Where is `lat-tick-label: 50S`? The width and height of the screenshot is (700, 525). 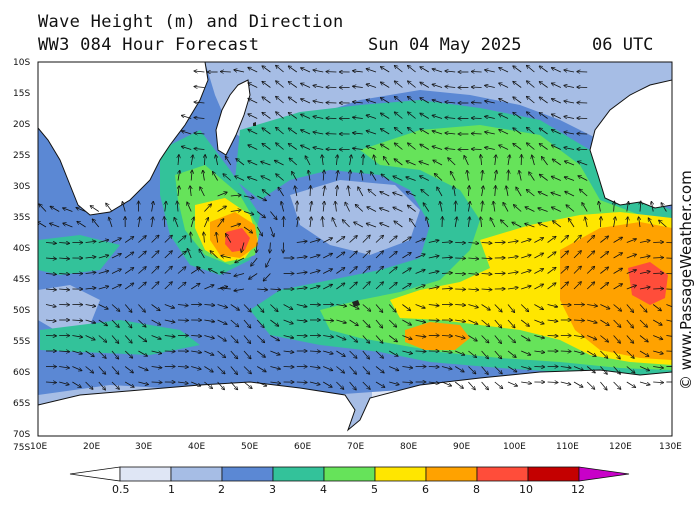
lat-tick-label: 50S is located at coordinates (21, 311).